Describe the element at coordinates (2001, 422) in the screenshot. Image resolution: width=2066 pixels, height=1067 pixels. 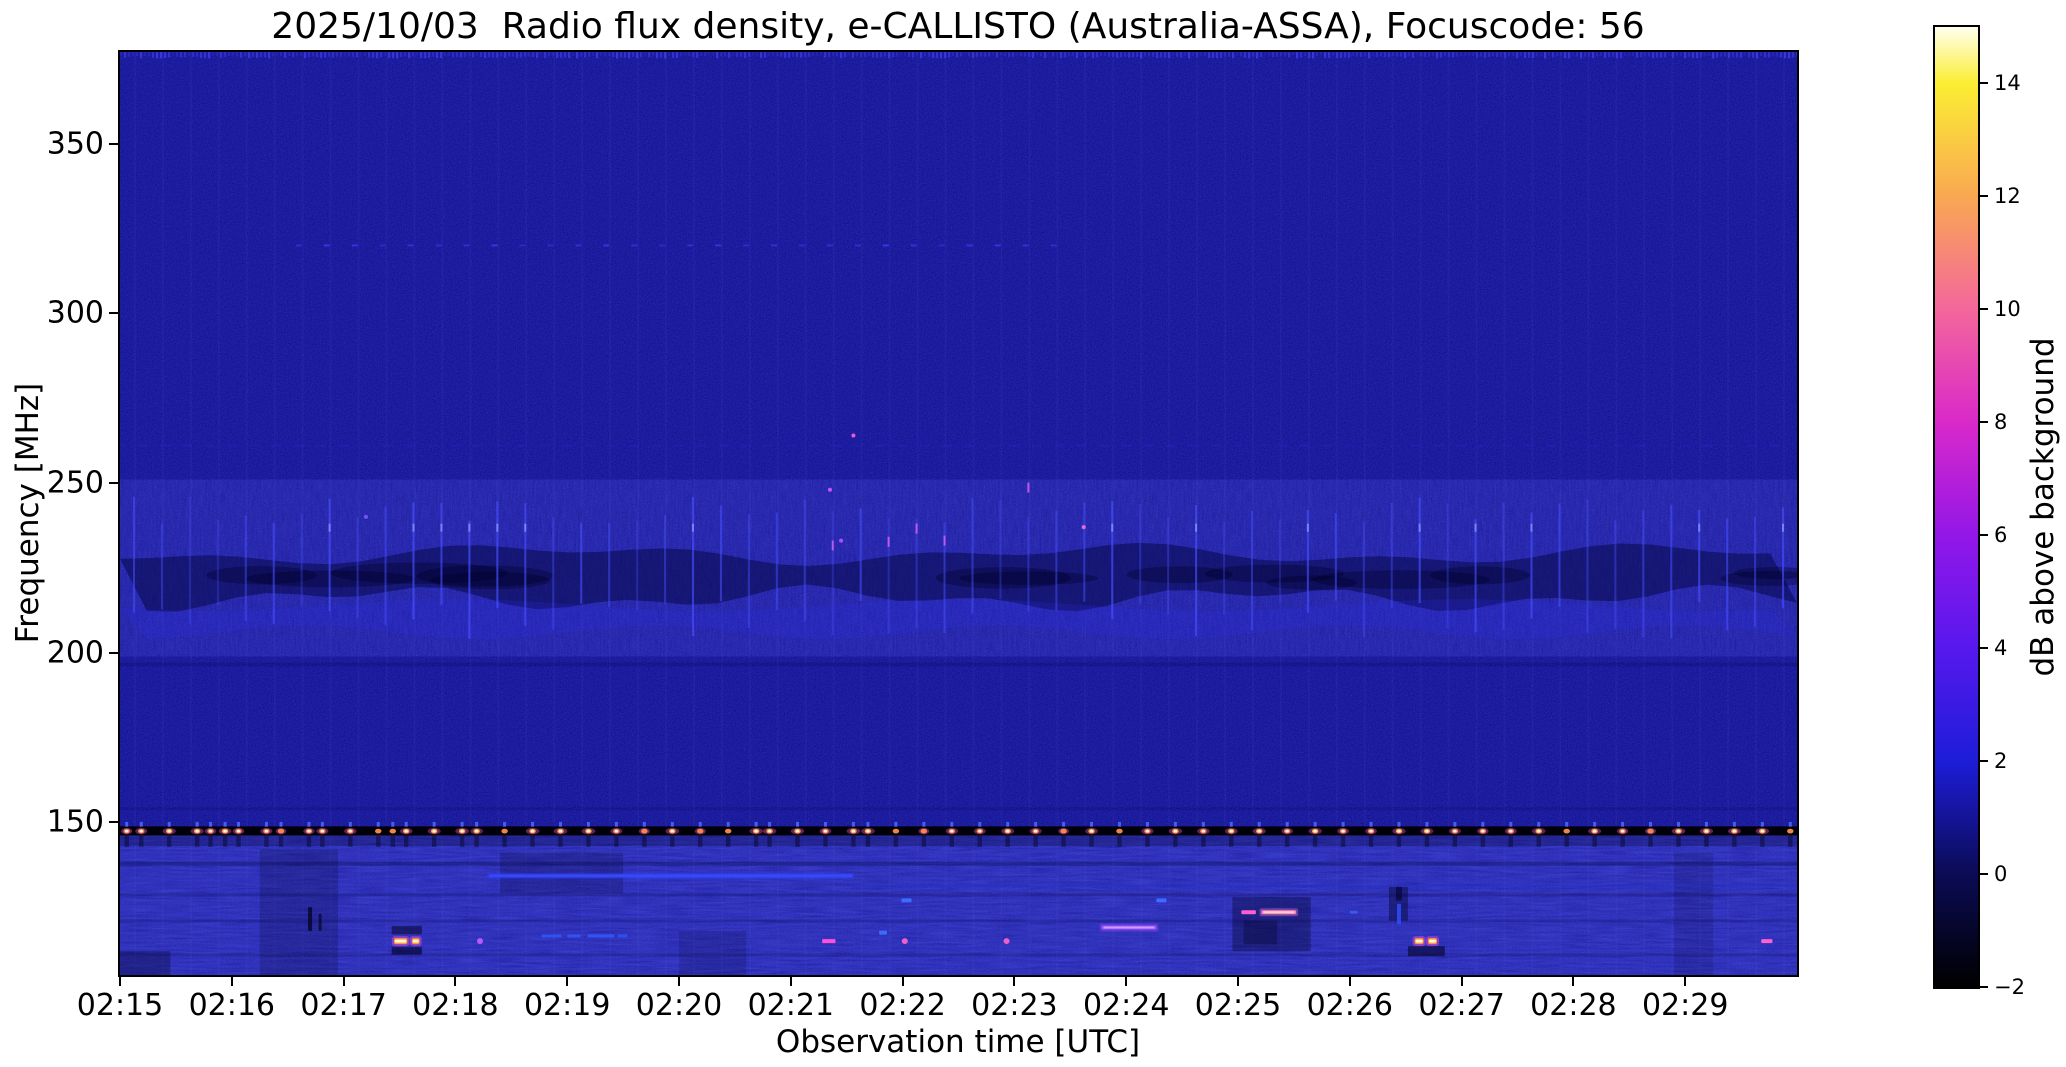
I see `colorbar-tick-label: 8` at that location.